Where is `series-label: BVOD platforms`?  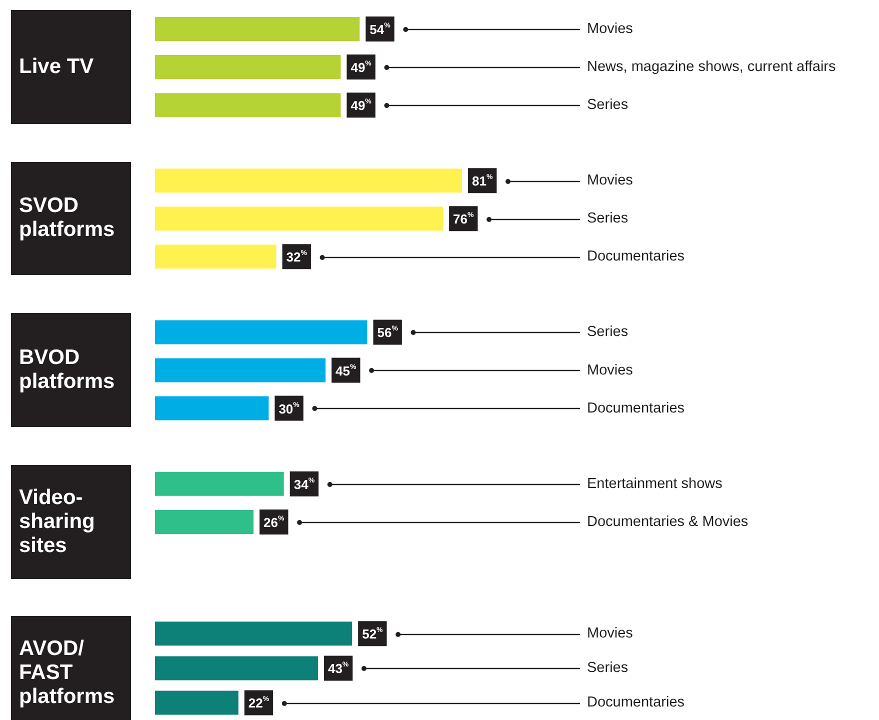
series-label: BVOD platforms is located at coordinates (67, 370).